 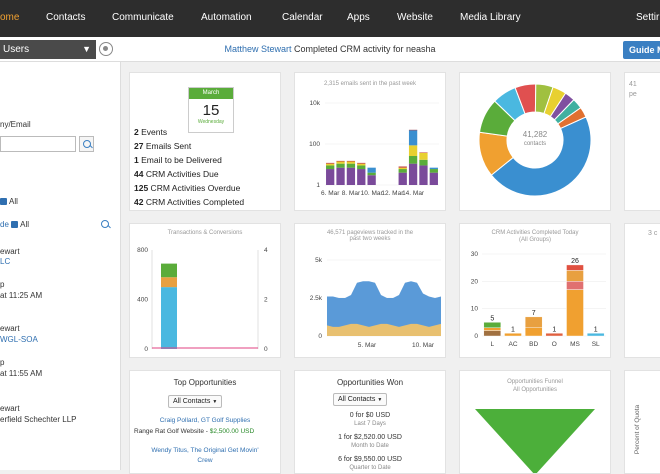 What do you see at coordinates (189, 202) in the screenshot?
I see `stat-crm-completed: 42 CRM Activities Completed` at bounding box center [189, 202].